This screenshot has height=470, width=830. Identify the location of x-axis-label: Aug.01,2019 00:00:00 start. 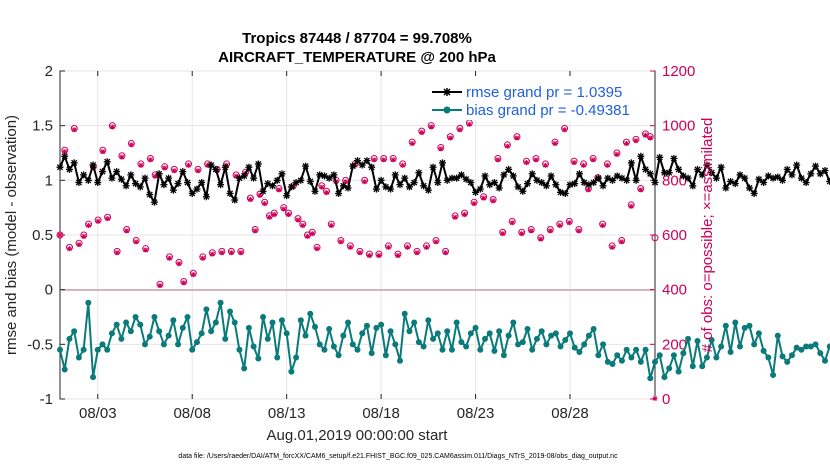
(358, 435).